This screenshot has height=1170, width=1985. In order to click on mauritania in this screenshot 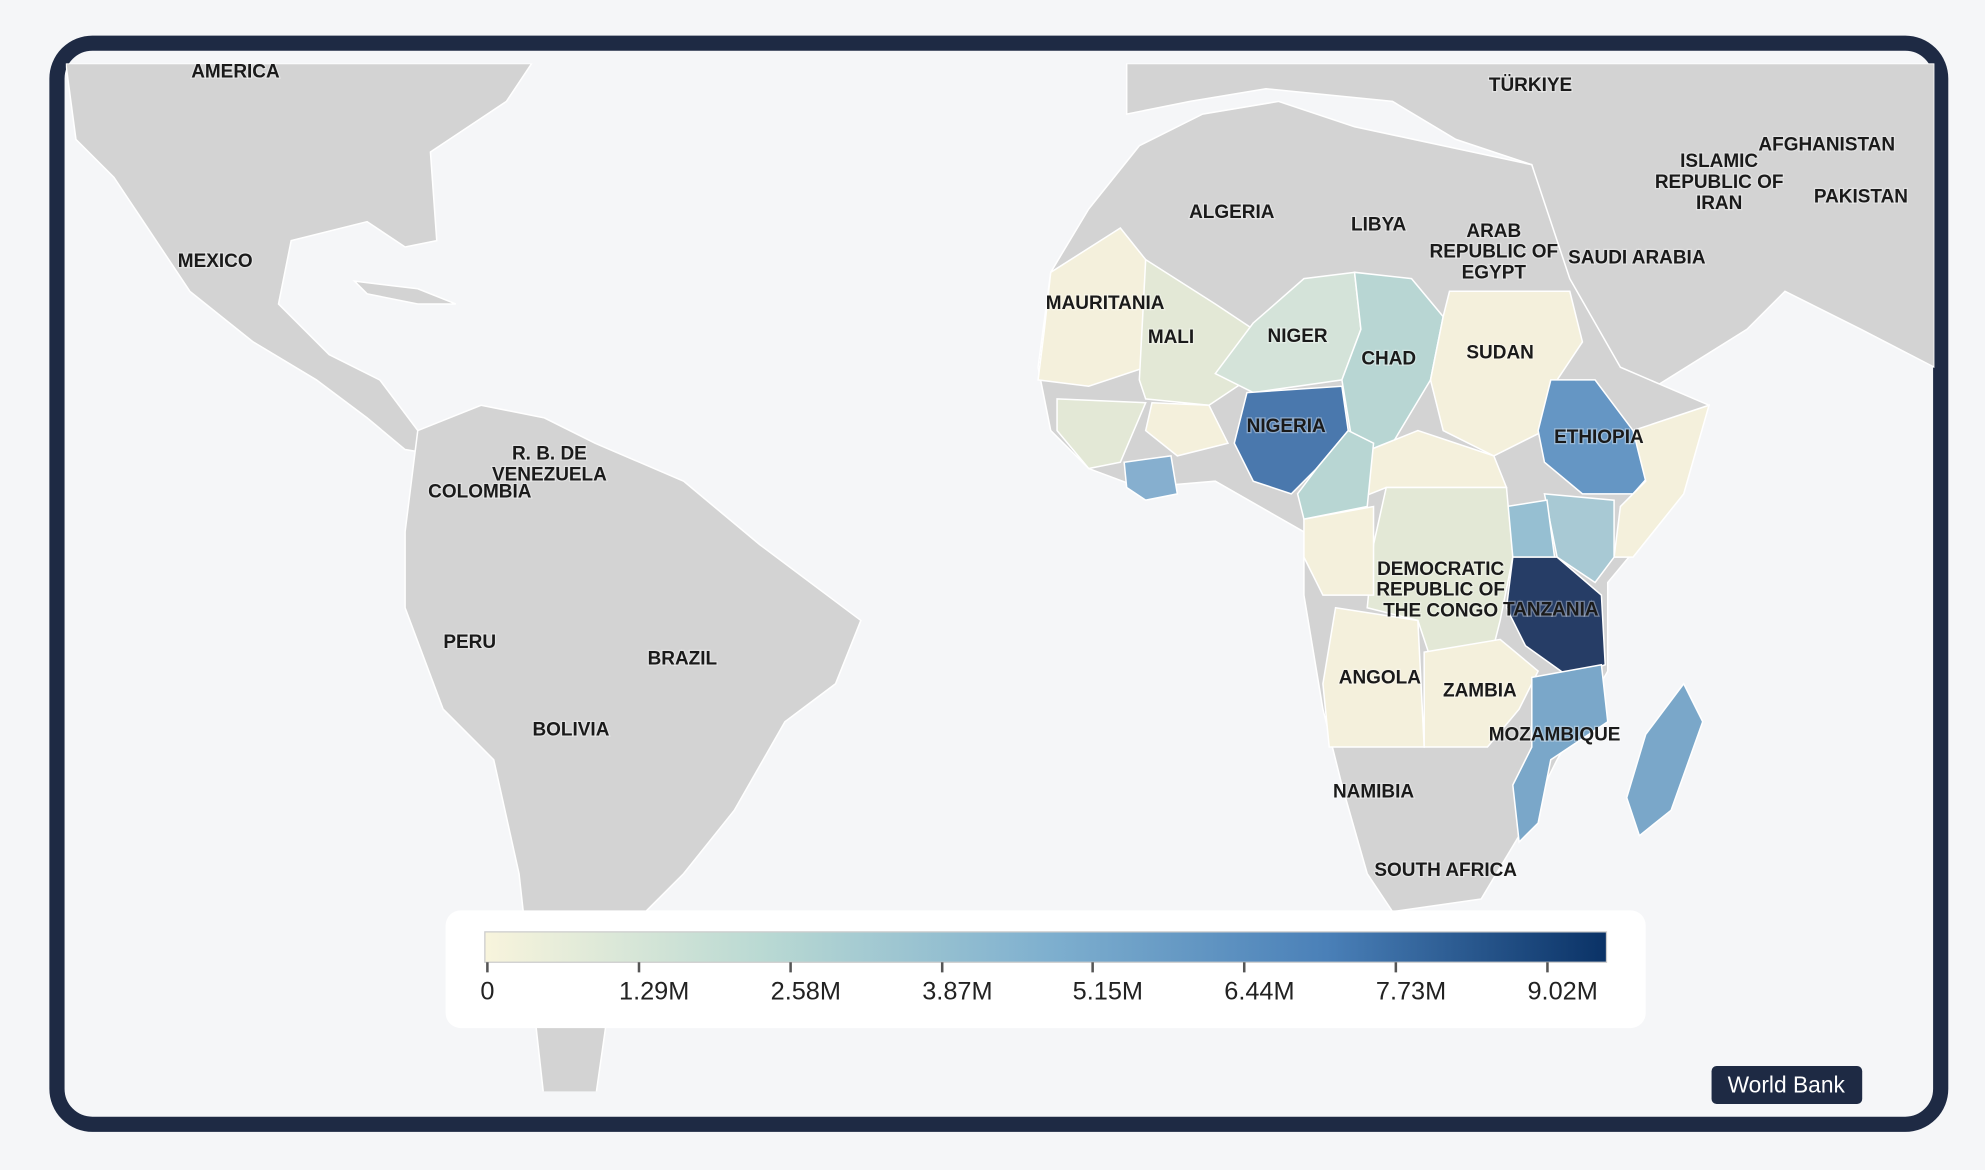, I will do `click(1092, 307)`.